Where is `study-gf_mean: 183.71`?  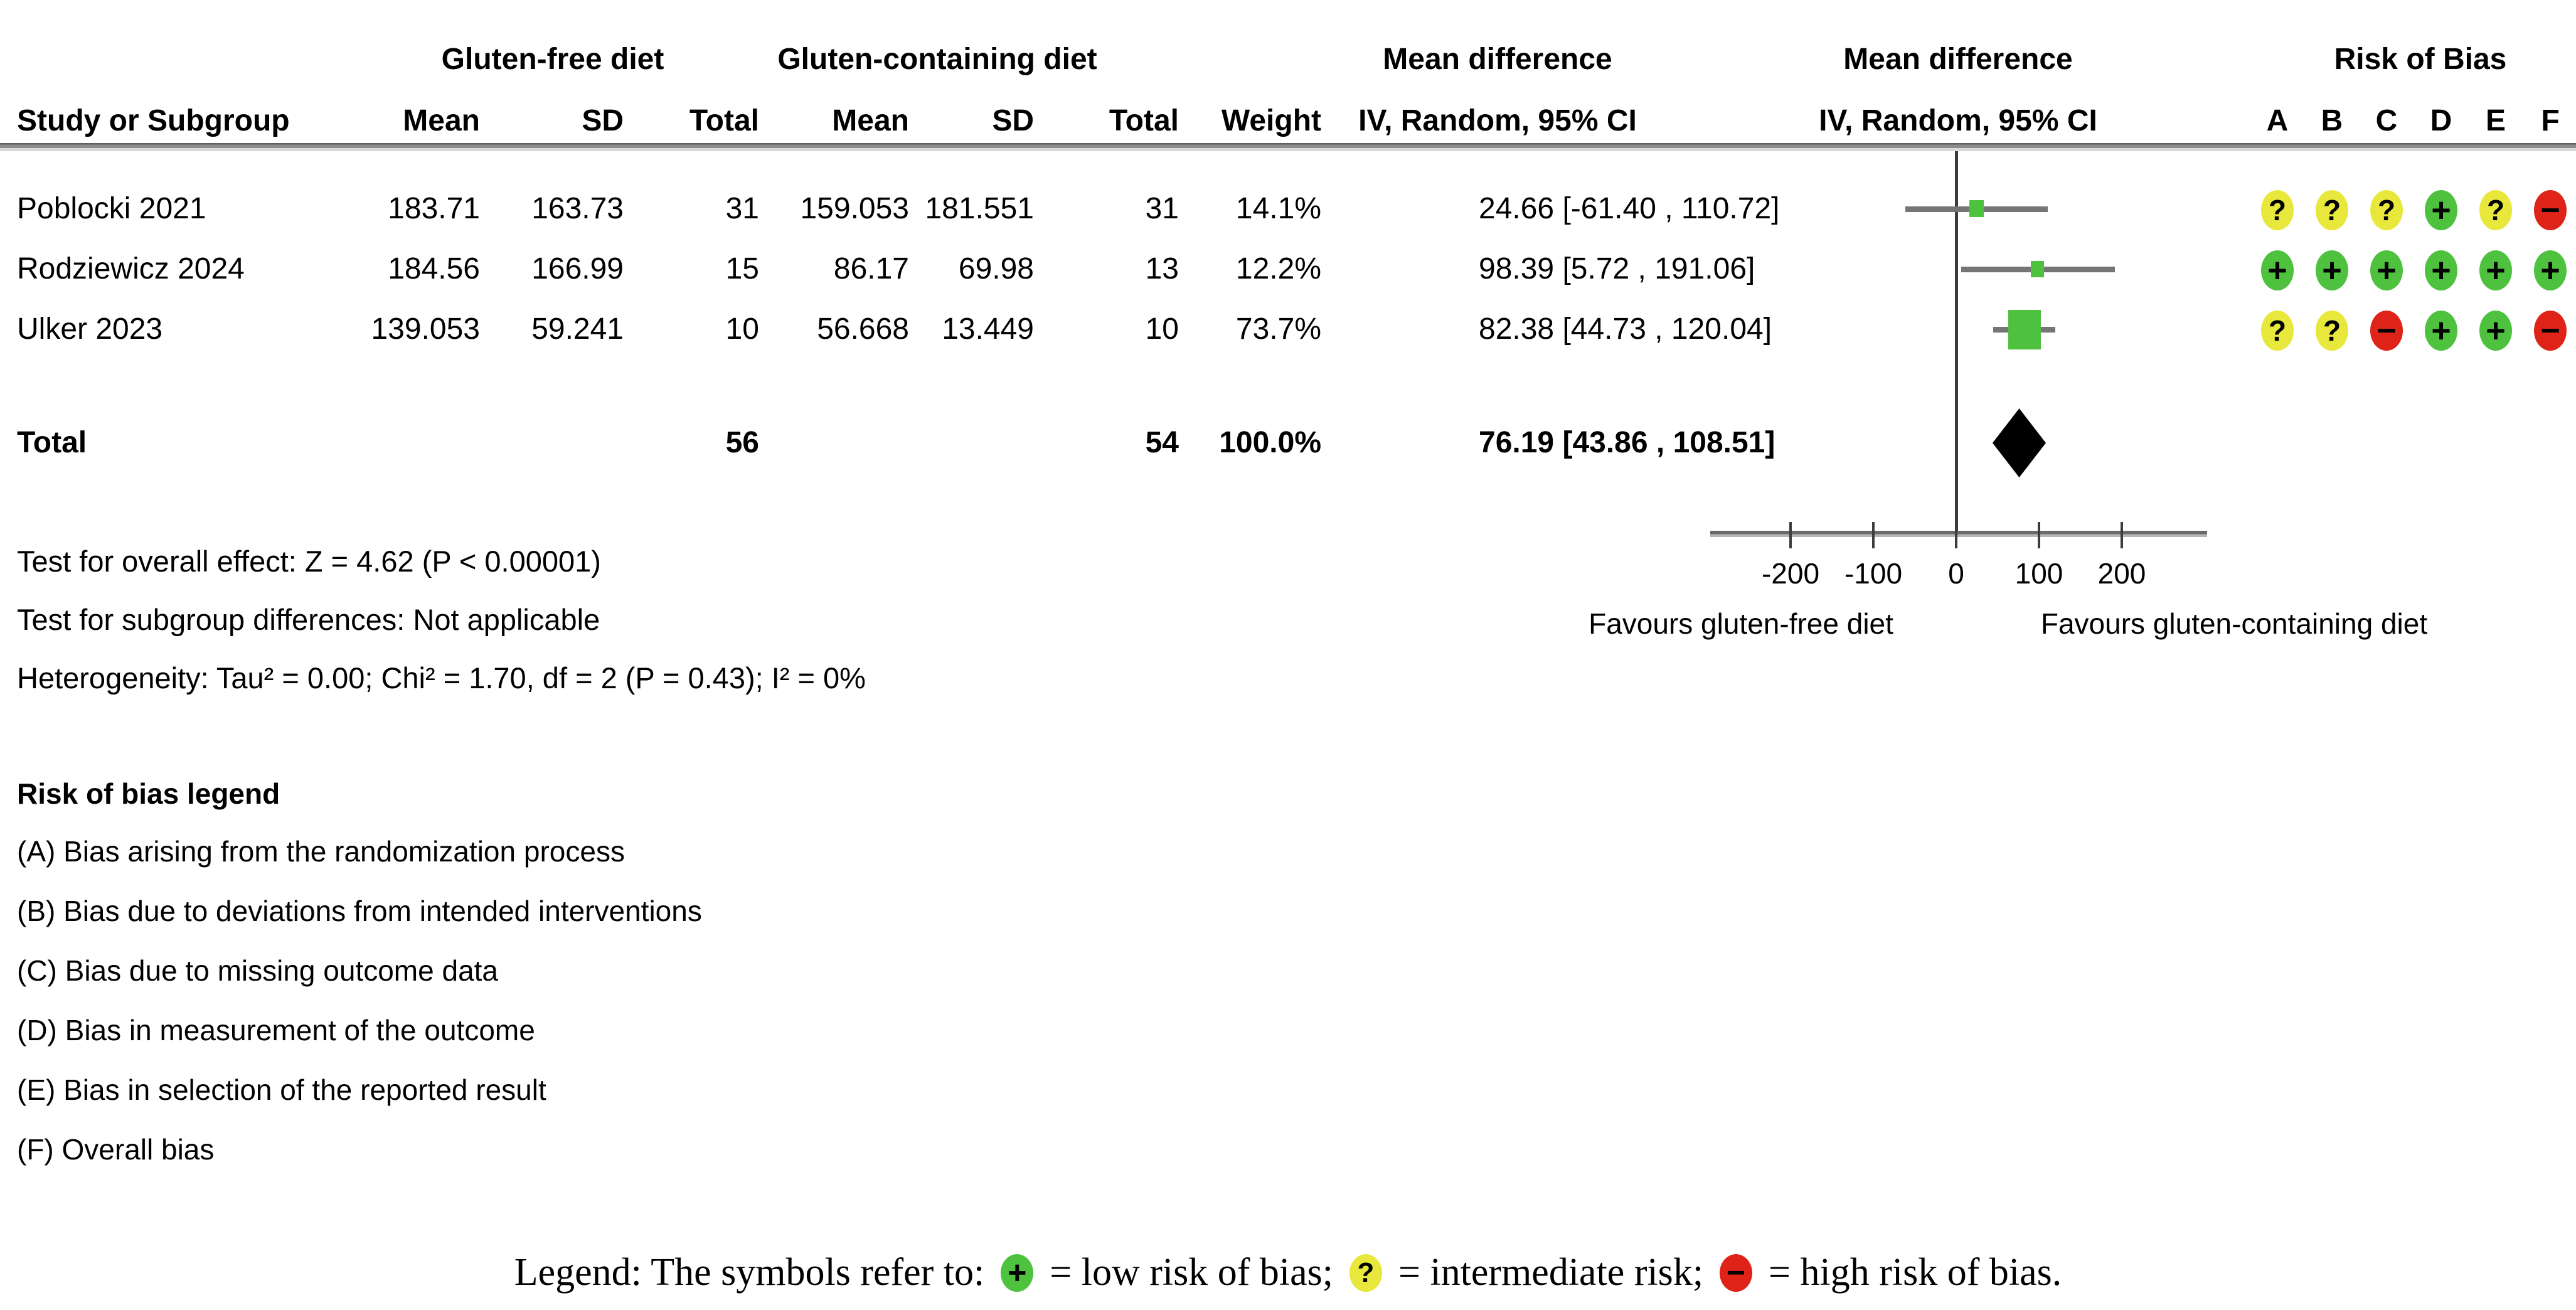
study-gf_mean: 183.71 is located at coordinates (434, 208).